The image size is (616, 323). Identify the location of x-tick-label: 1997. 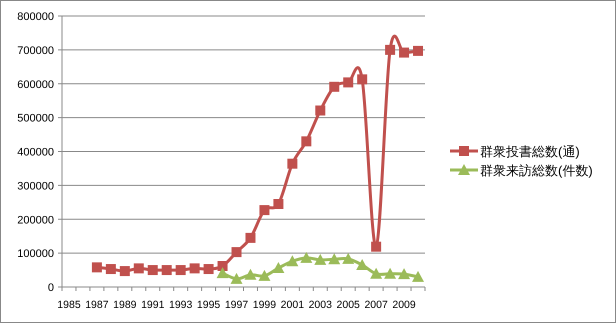
(236, 305).